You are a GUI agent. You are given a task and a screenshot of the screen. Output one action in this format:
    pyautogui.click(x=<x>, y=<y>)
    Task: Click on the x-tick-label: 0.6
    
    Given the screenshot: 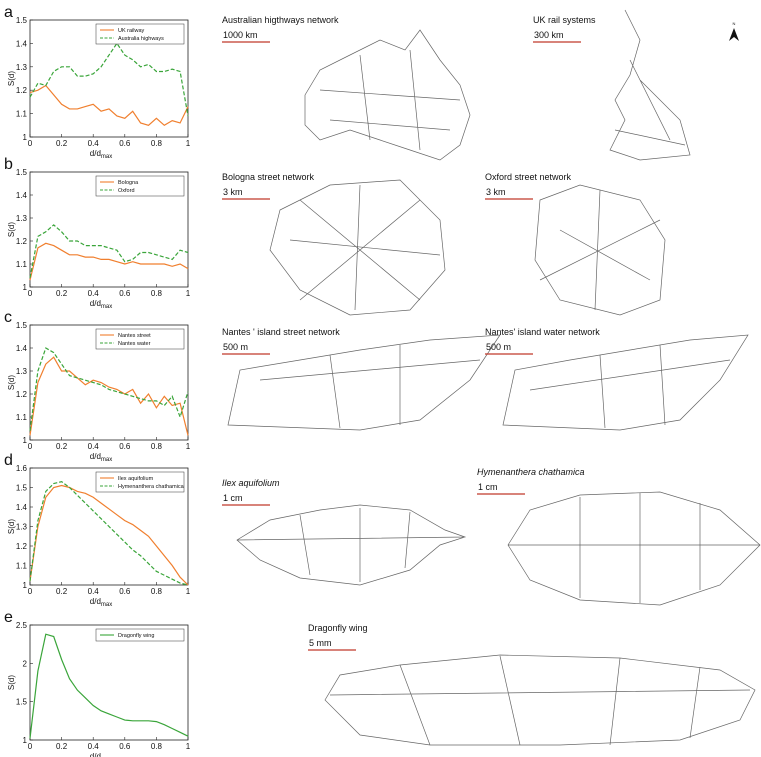 What is the action you would take?
    pyautogui.click(x=125, y=591)
    